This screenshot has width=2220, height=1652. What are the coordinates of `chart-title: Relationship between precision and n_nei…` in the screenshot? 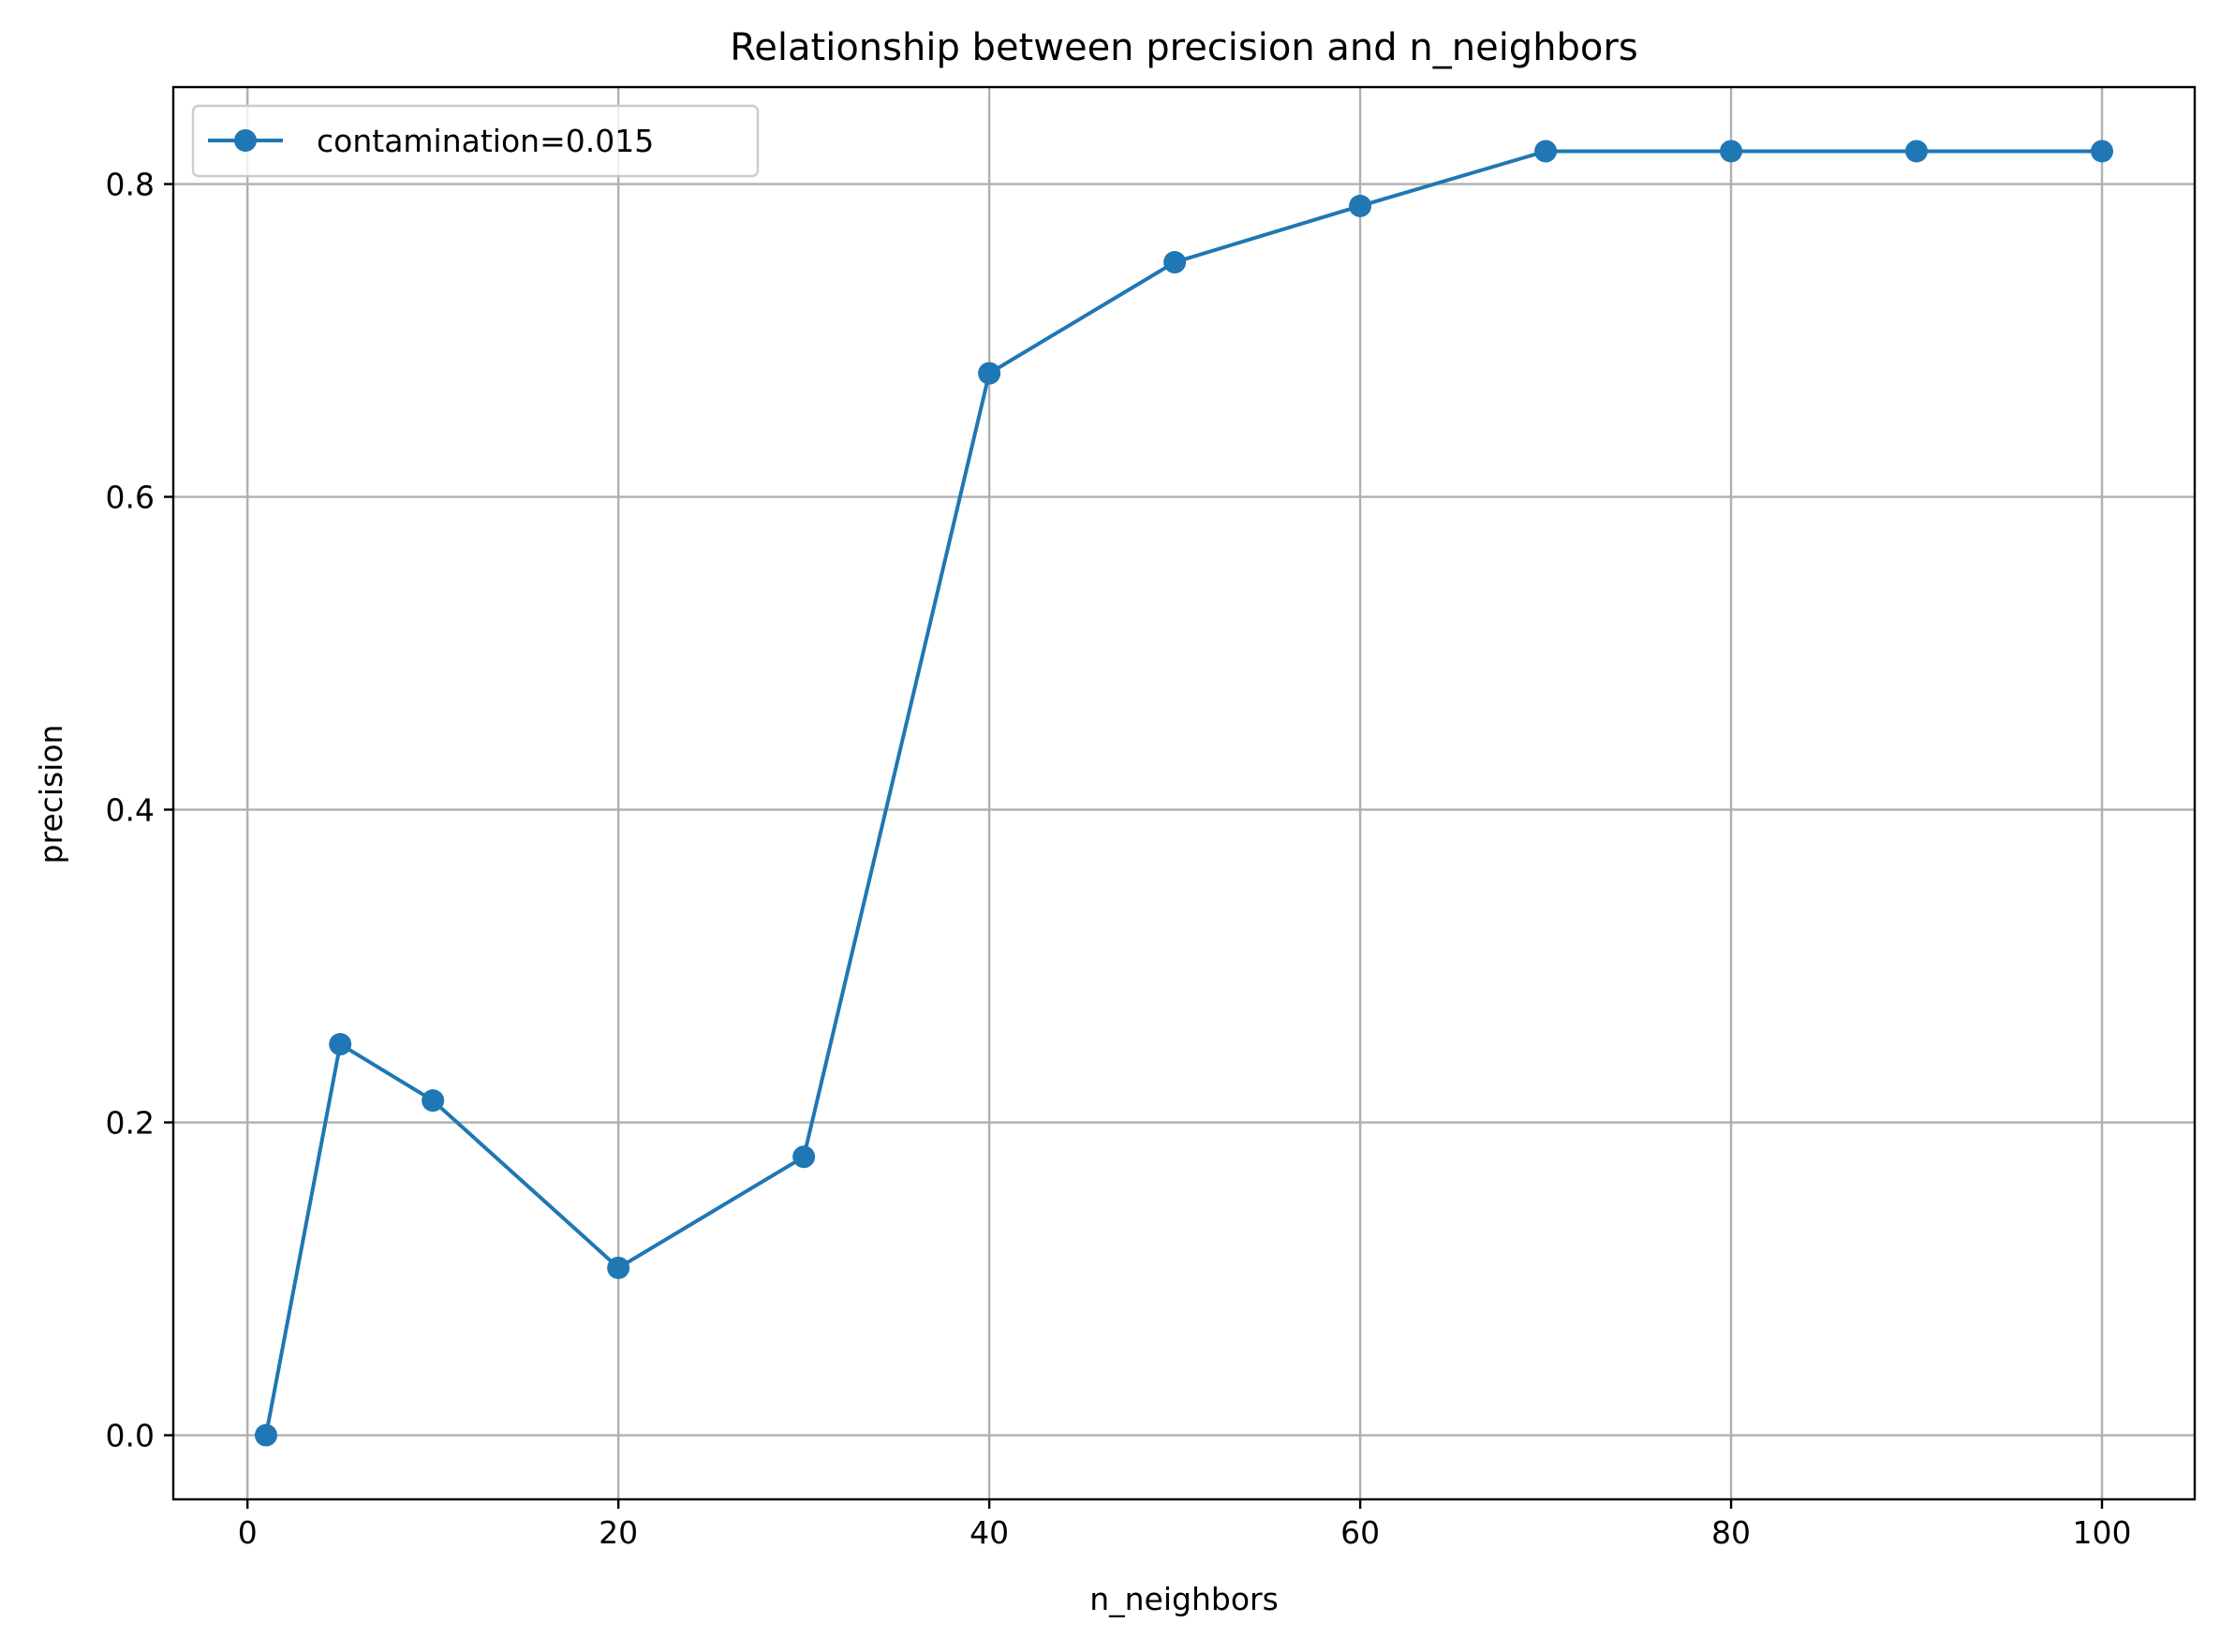 It's located at (1183, 48).